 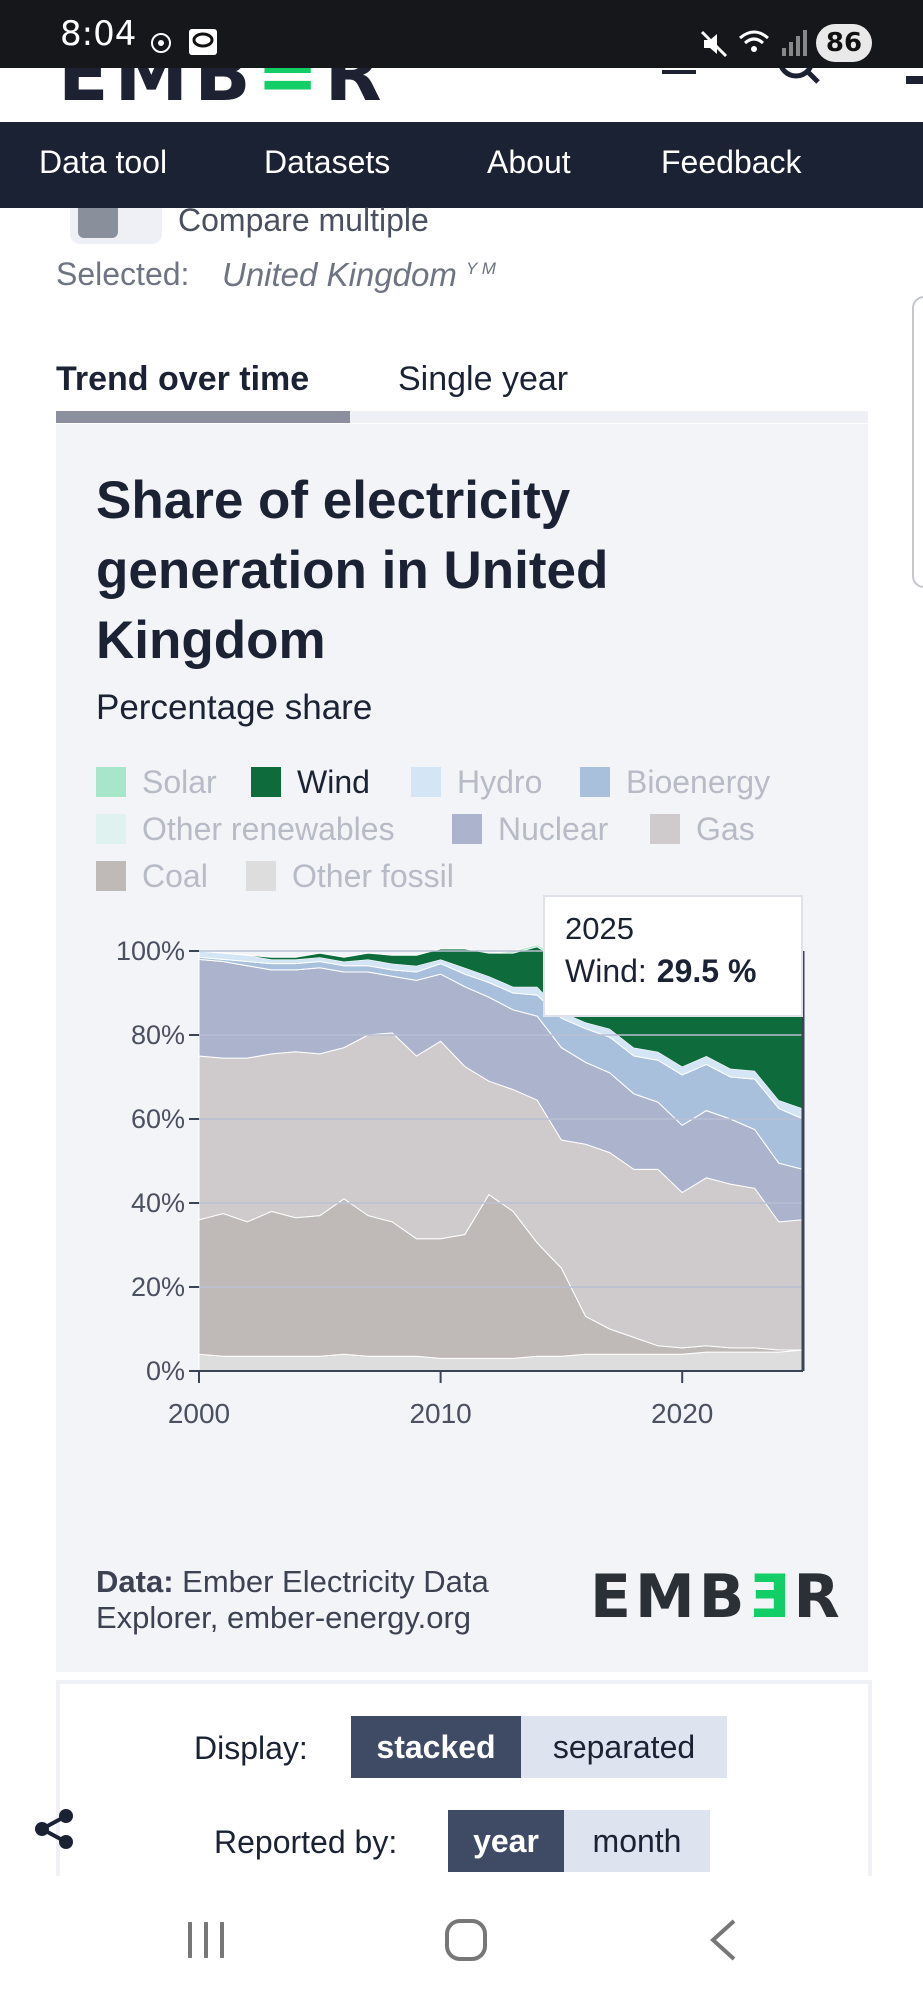 I want to click on ember-logo-part1: EMB, so click(x=669, y=1597).